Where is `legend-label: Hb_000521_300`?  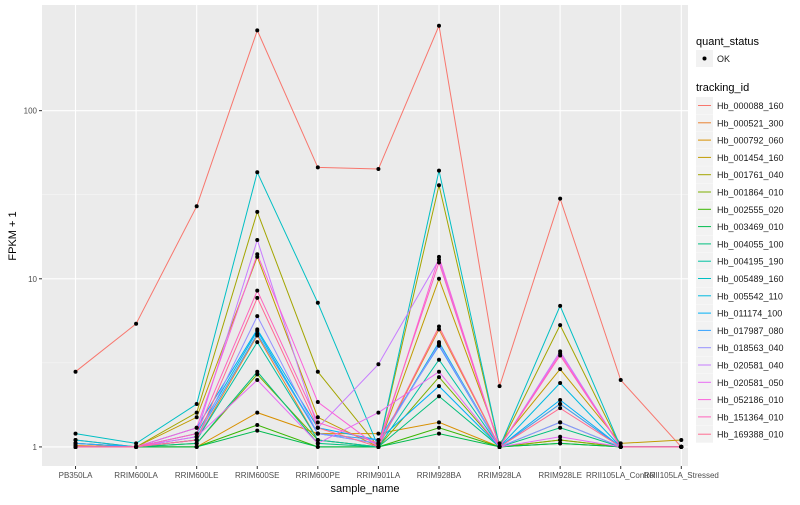
legend-label: Hb_000521_300 is located at coordinates (750, 123).